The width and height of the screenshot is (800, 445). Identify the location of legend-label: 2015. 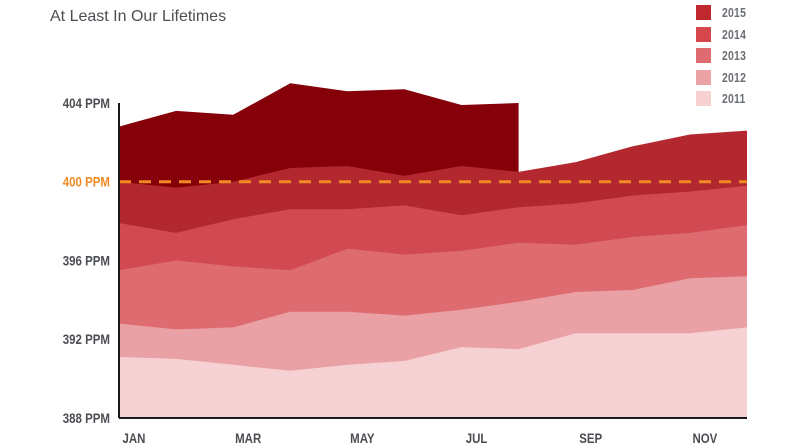
(734, 13).